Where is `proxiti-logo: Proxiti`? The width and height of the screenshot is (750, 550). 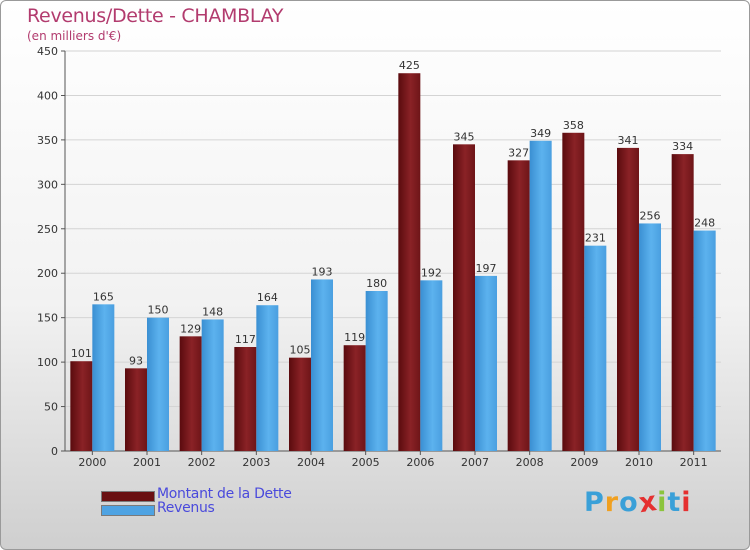
proxiti-logo: Proxiti is located at coordinates (638, 502).